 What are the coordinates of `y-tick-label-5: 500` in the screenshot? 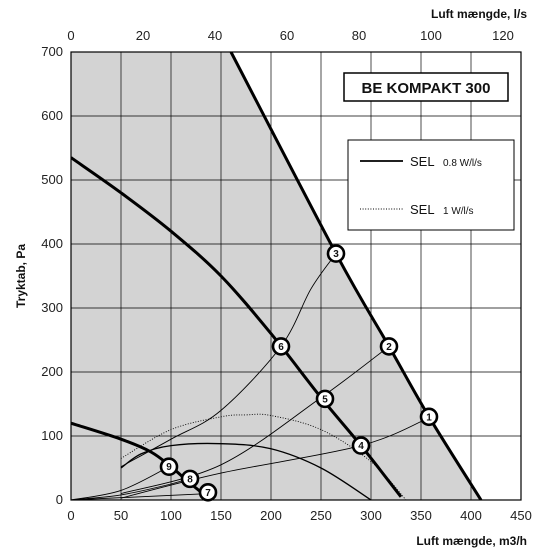 It's located at (52, 179).